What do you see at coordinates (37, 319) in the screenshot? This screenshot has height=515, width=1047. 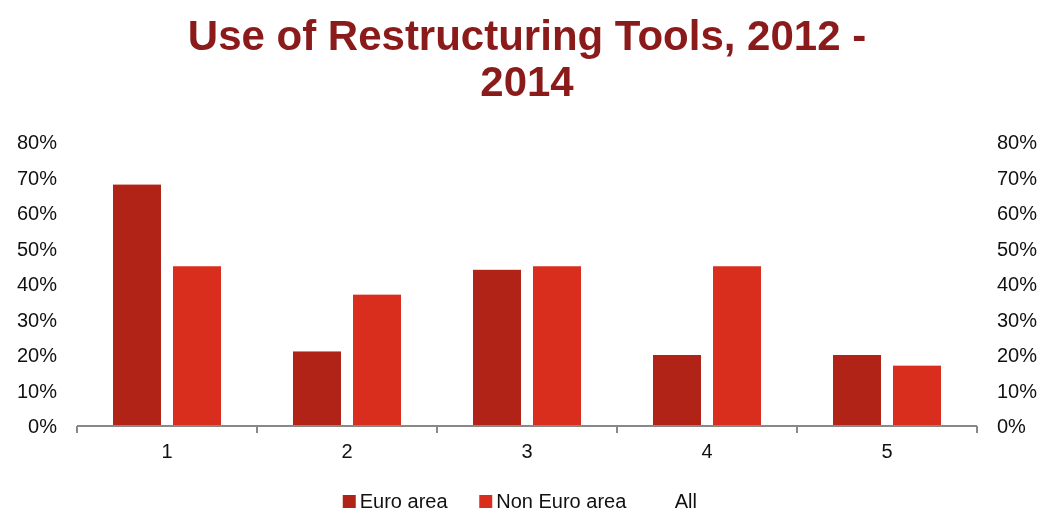 I see `y-tick-label: 30%` at bounding box center [37, 319].